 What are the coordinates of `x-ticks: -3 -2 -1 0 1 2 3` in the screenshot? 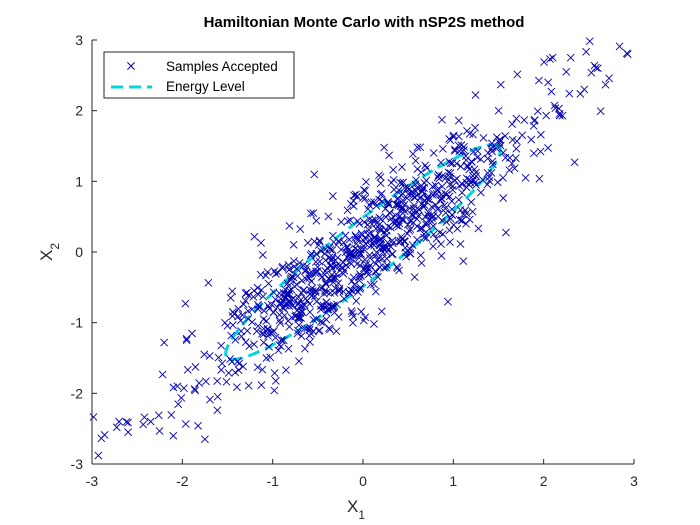 It's located at (362, 474).